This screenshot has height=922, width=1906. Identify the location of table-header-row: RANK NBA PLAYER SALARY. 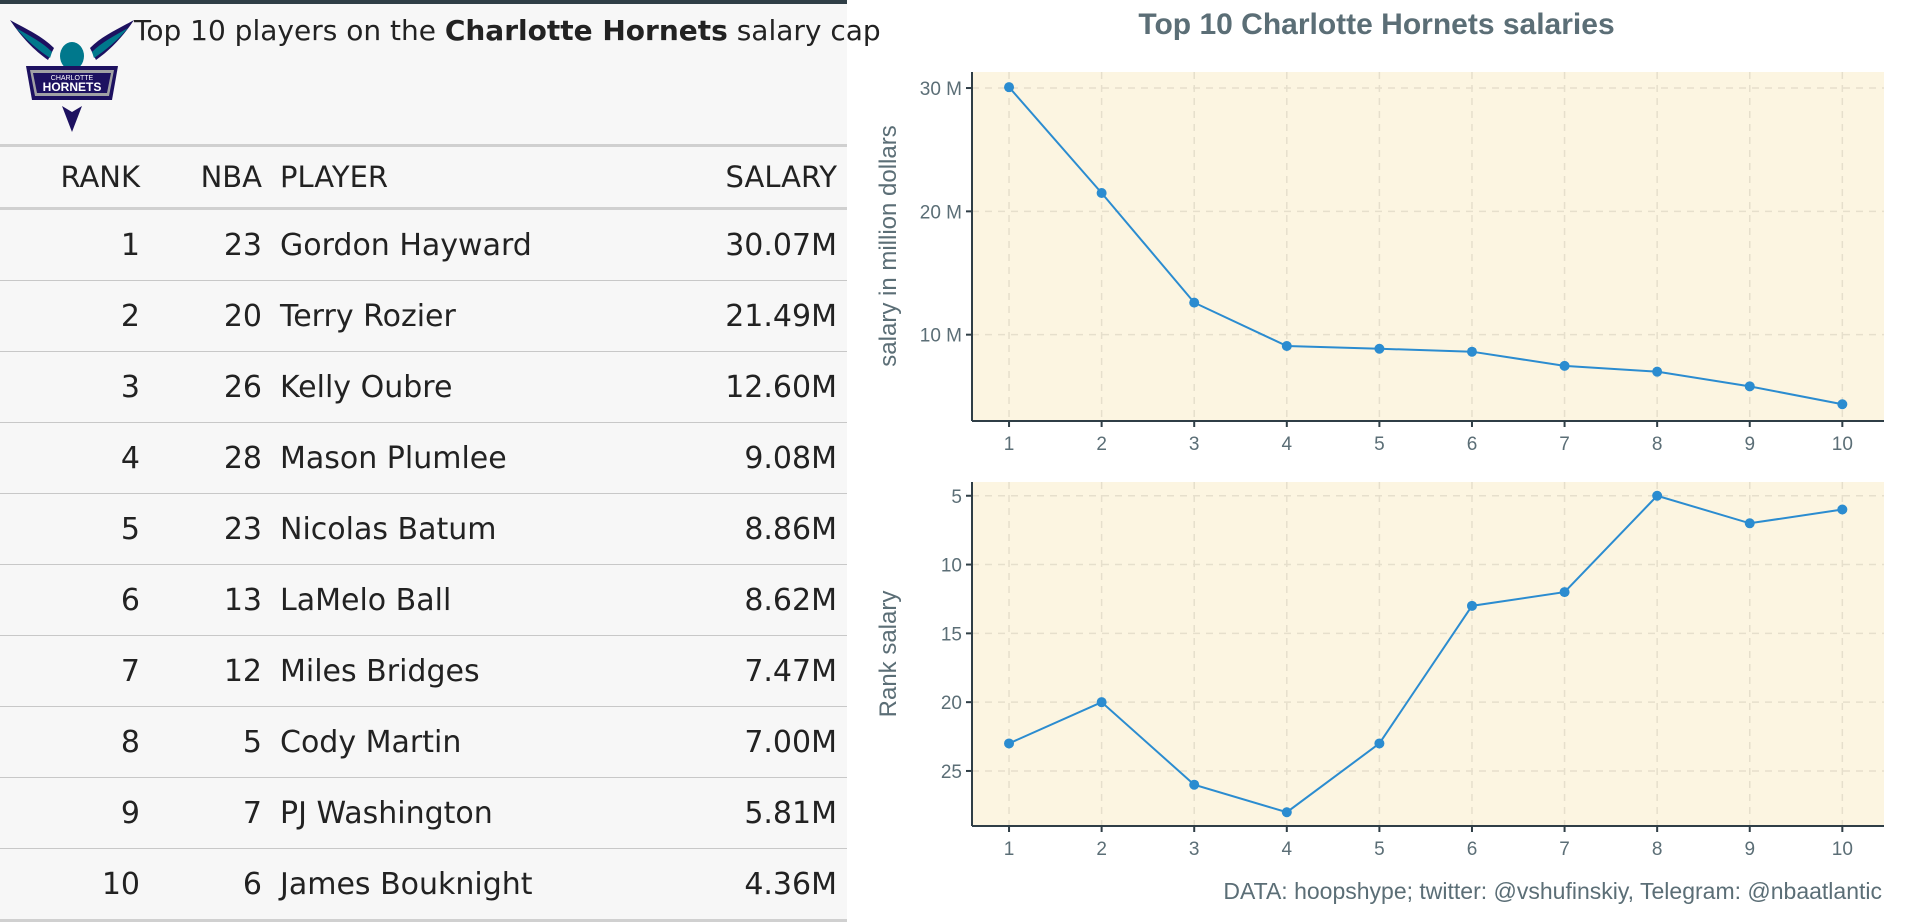
(423, 177).